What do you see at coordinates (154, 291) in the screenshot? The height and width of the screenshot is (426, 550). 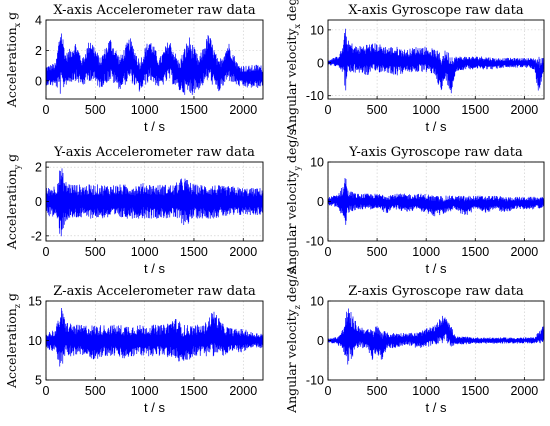 I see `chart-title: Z-axis Accelerometer raw data` at bounding box center [154, 291].